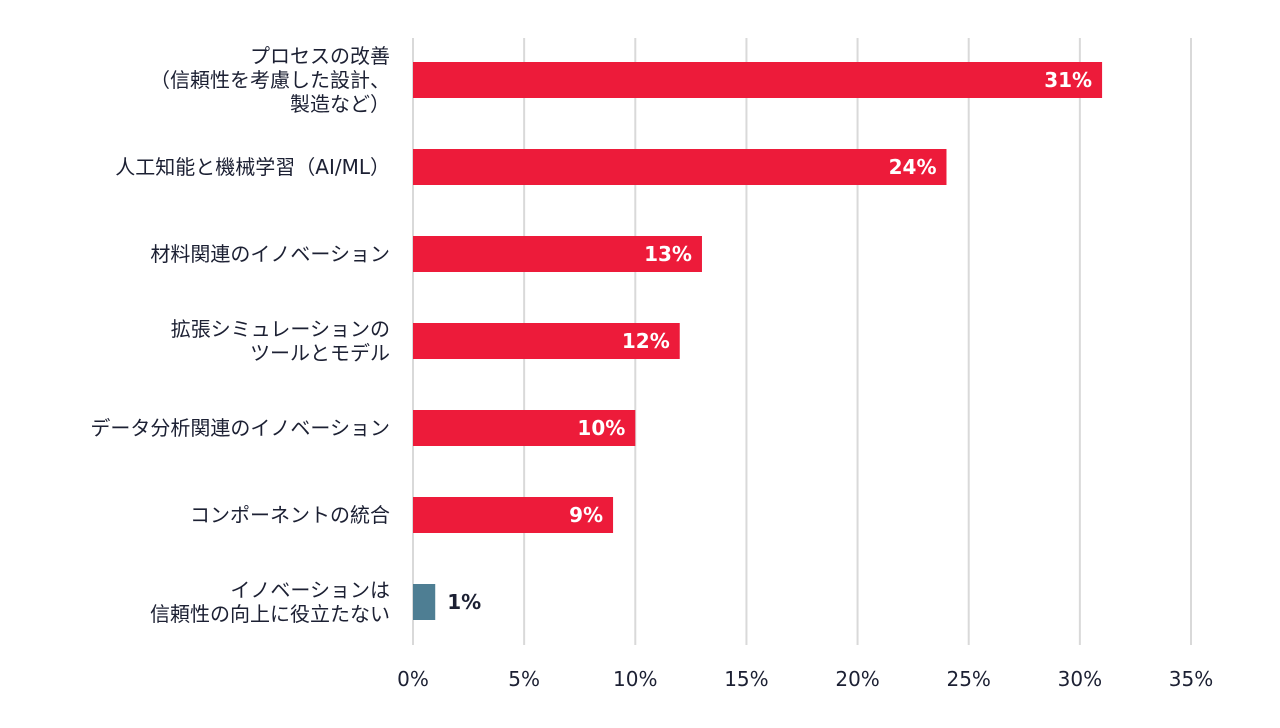 Image resolution: width=1280 pixels, height=728 pixels. I want to click on category-label-line: 材料関連のイノベーション, so click(270, 254).